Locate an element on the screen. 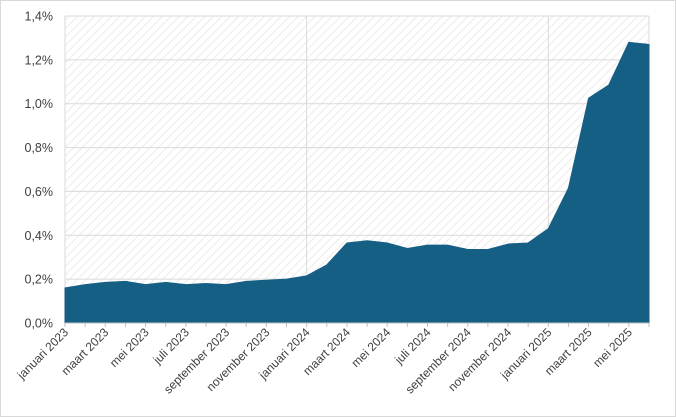 The height and width of the screenshot is (417, 676). y-tick-label: 0,6% is located at coordinates (39, 192).